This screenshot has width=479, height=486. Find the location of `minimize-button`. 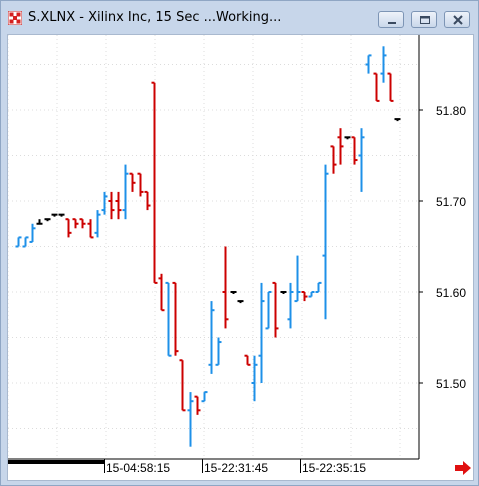

minimize-button is located at coordinates (391, 19).